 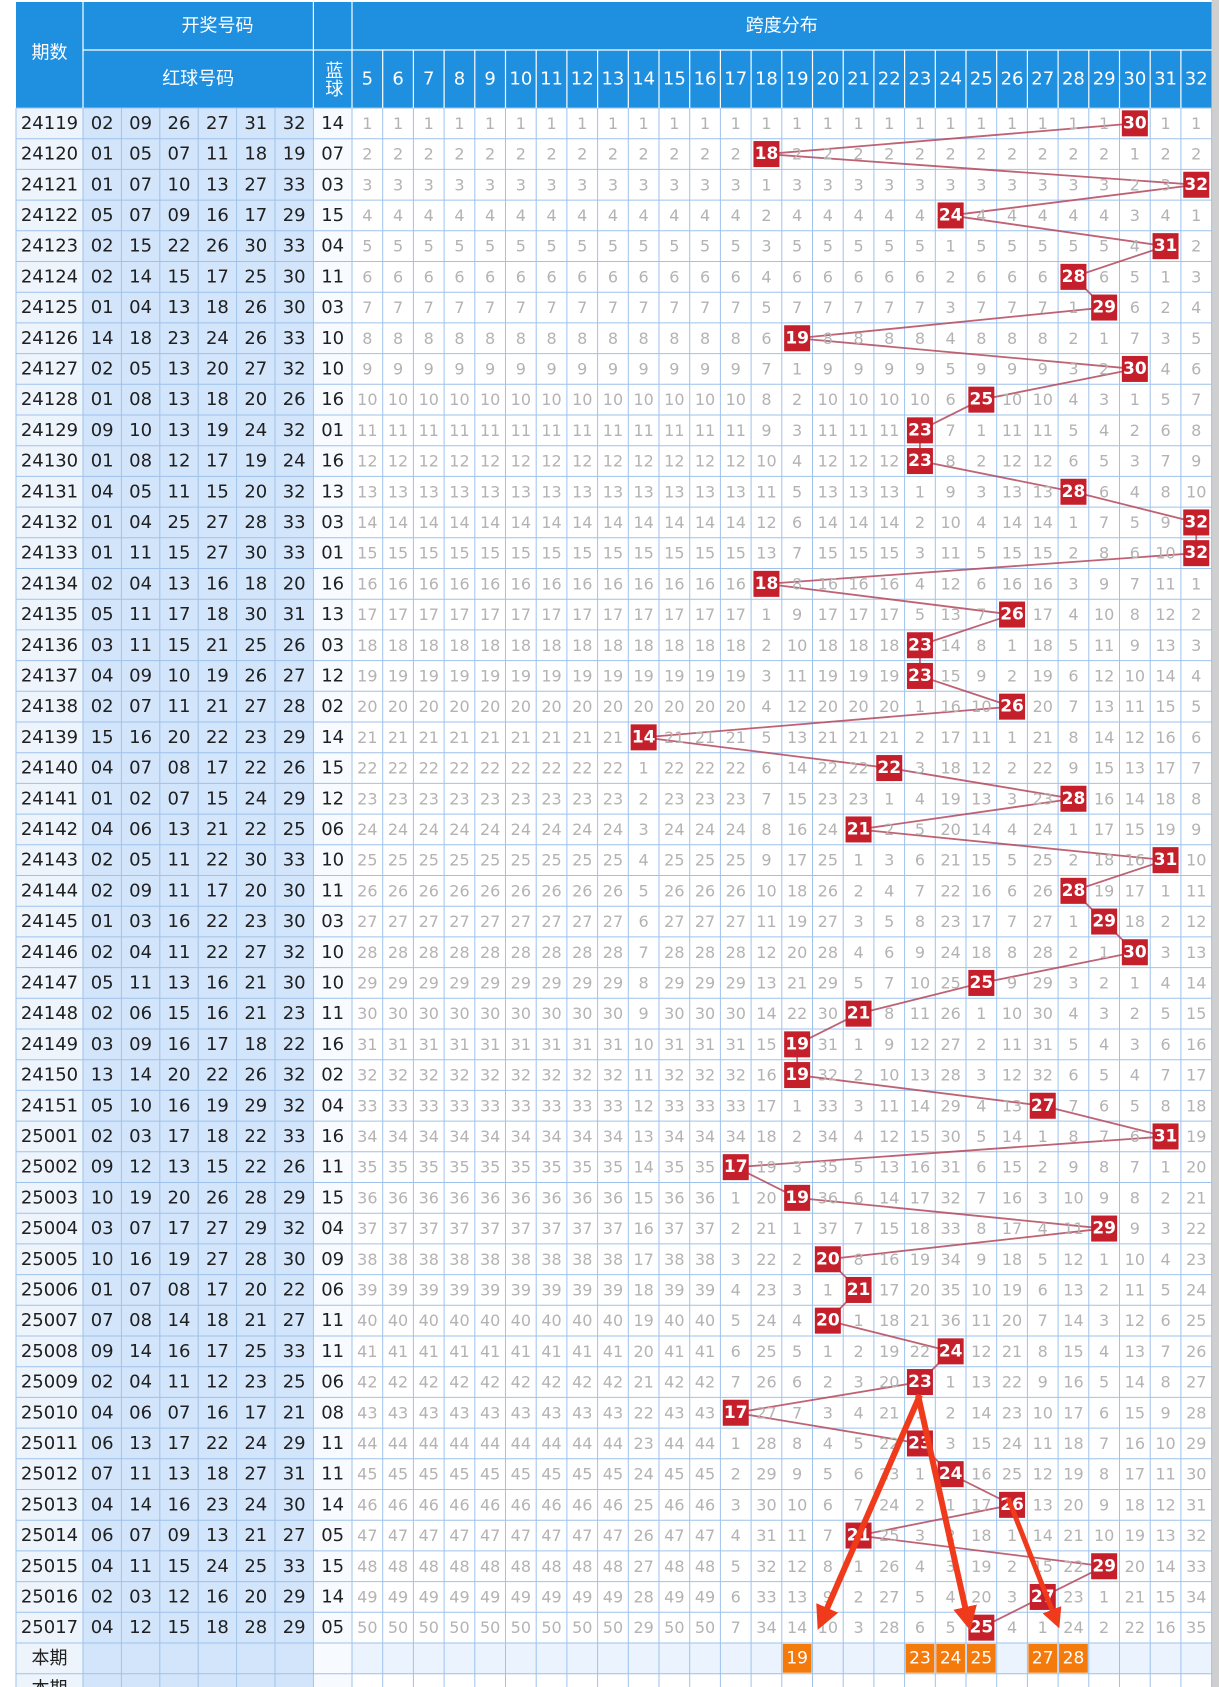 What do you see at coordinates (1012, 1320) in the screenshot?
I see `omission: 20` at bounding box center [1012, 1320].